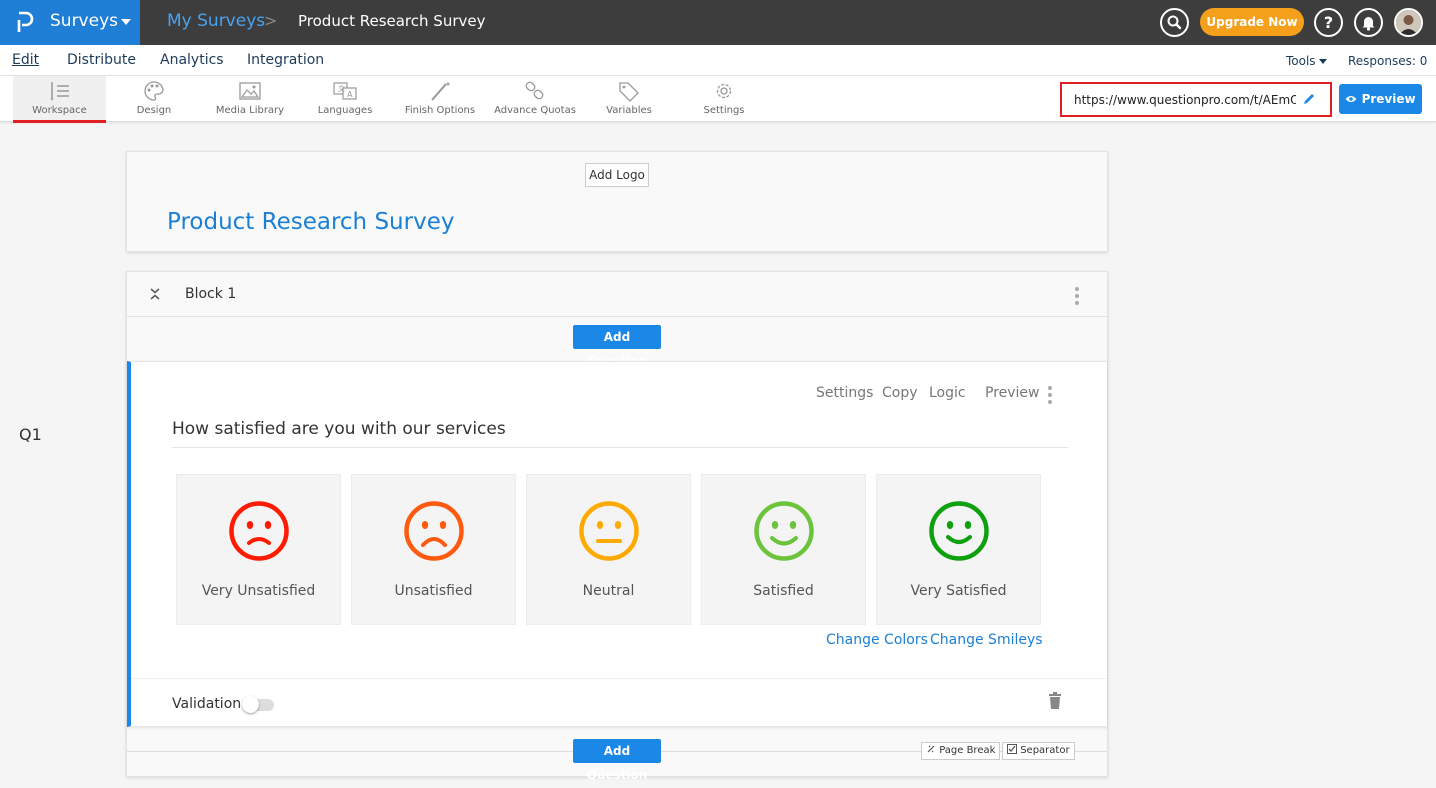 Image resolution: width=1436 pixels, height=788 pixels. I want to click on option-unsatisfied: Unsatisfied, so click(433, 549).